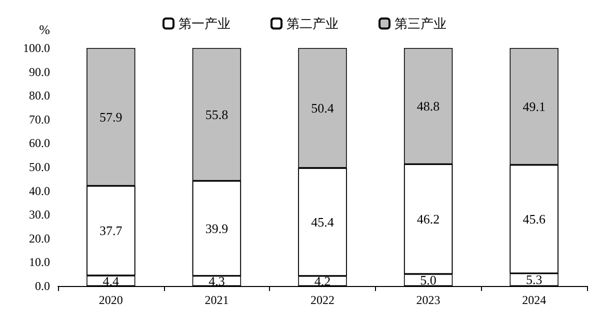 Image resolution: width=609 pixels, height=324 pixels. I want to click on y-axis-title: %, so click(44, 29).